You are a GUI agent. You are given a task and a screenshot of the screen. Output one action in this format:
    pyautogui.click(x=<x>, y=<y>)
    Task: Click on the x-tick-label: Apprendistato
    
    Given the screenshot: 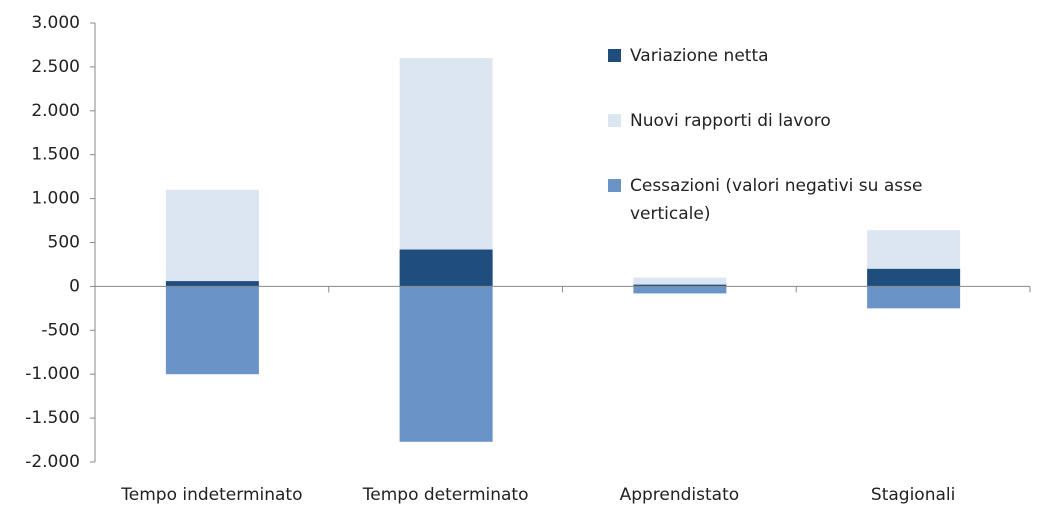 What is the action you would take?
    pyautogui.click(x=680, y=495)
    